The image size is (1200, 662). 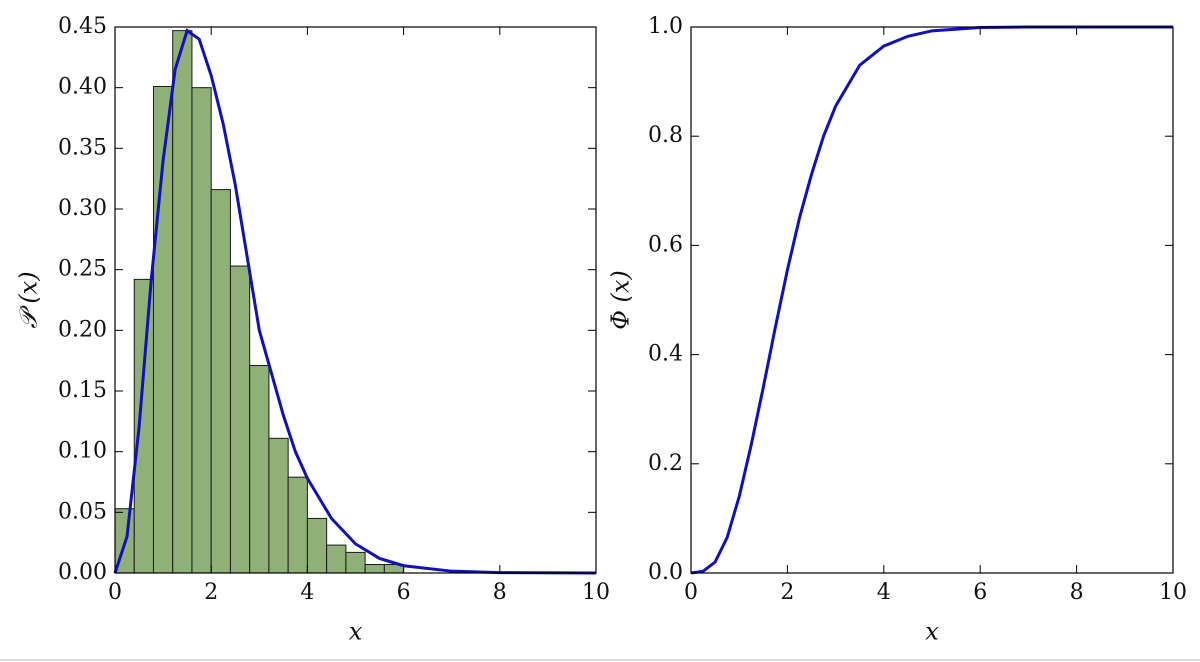 I want to click on y-axis-label: Φ (x), so click(x=621, y=300).